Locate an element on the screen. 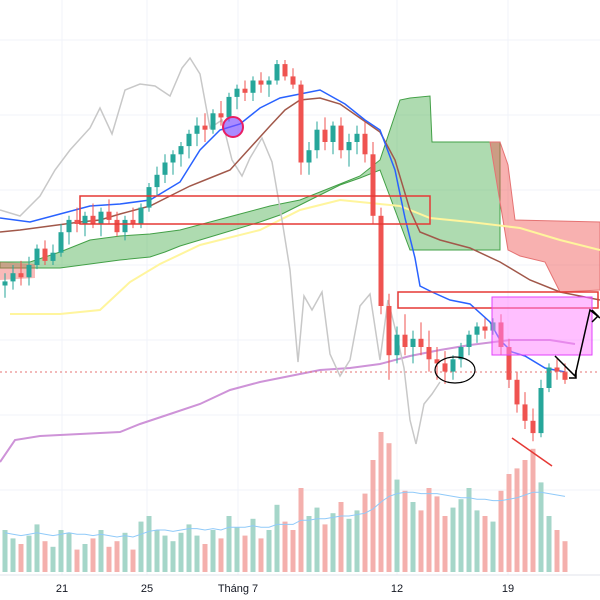  circle-annotation is located at coordinates (455, 370).